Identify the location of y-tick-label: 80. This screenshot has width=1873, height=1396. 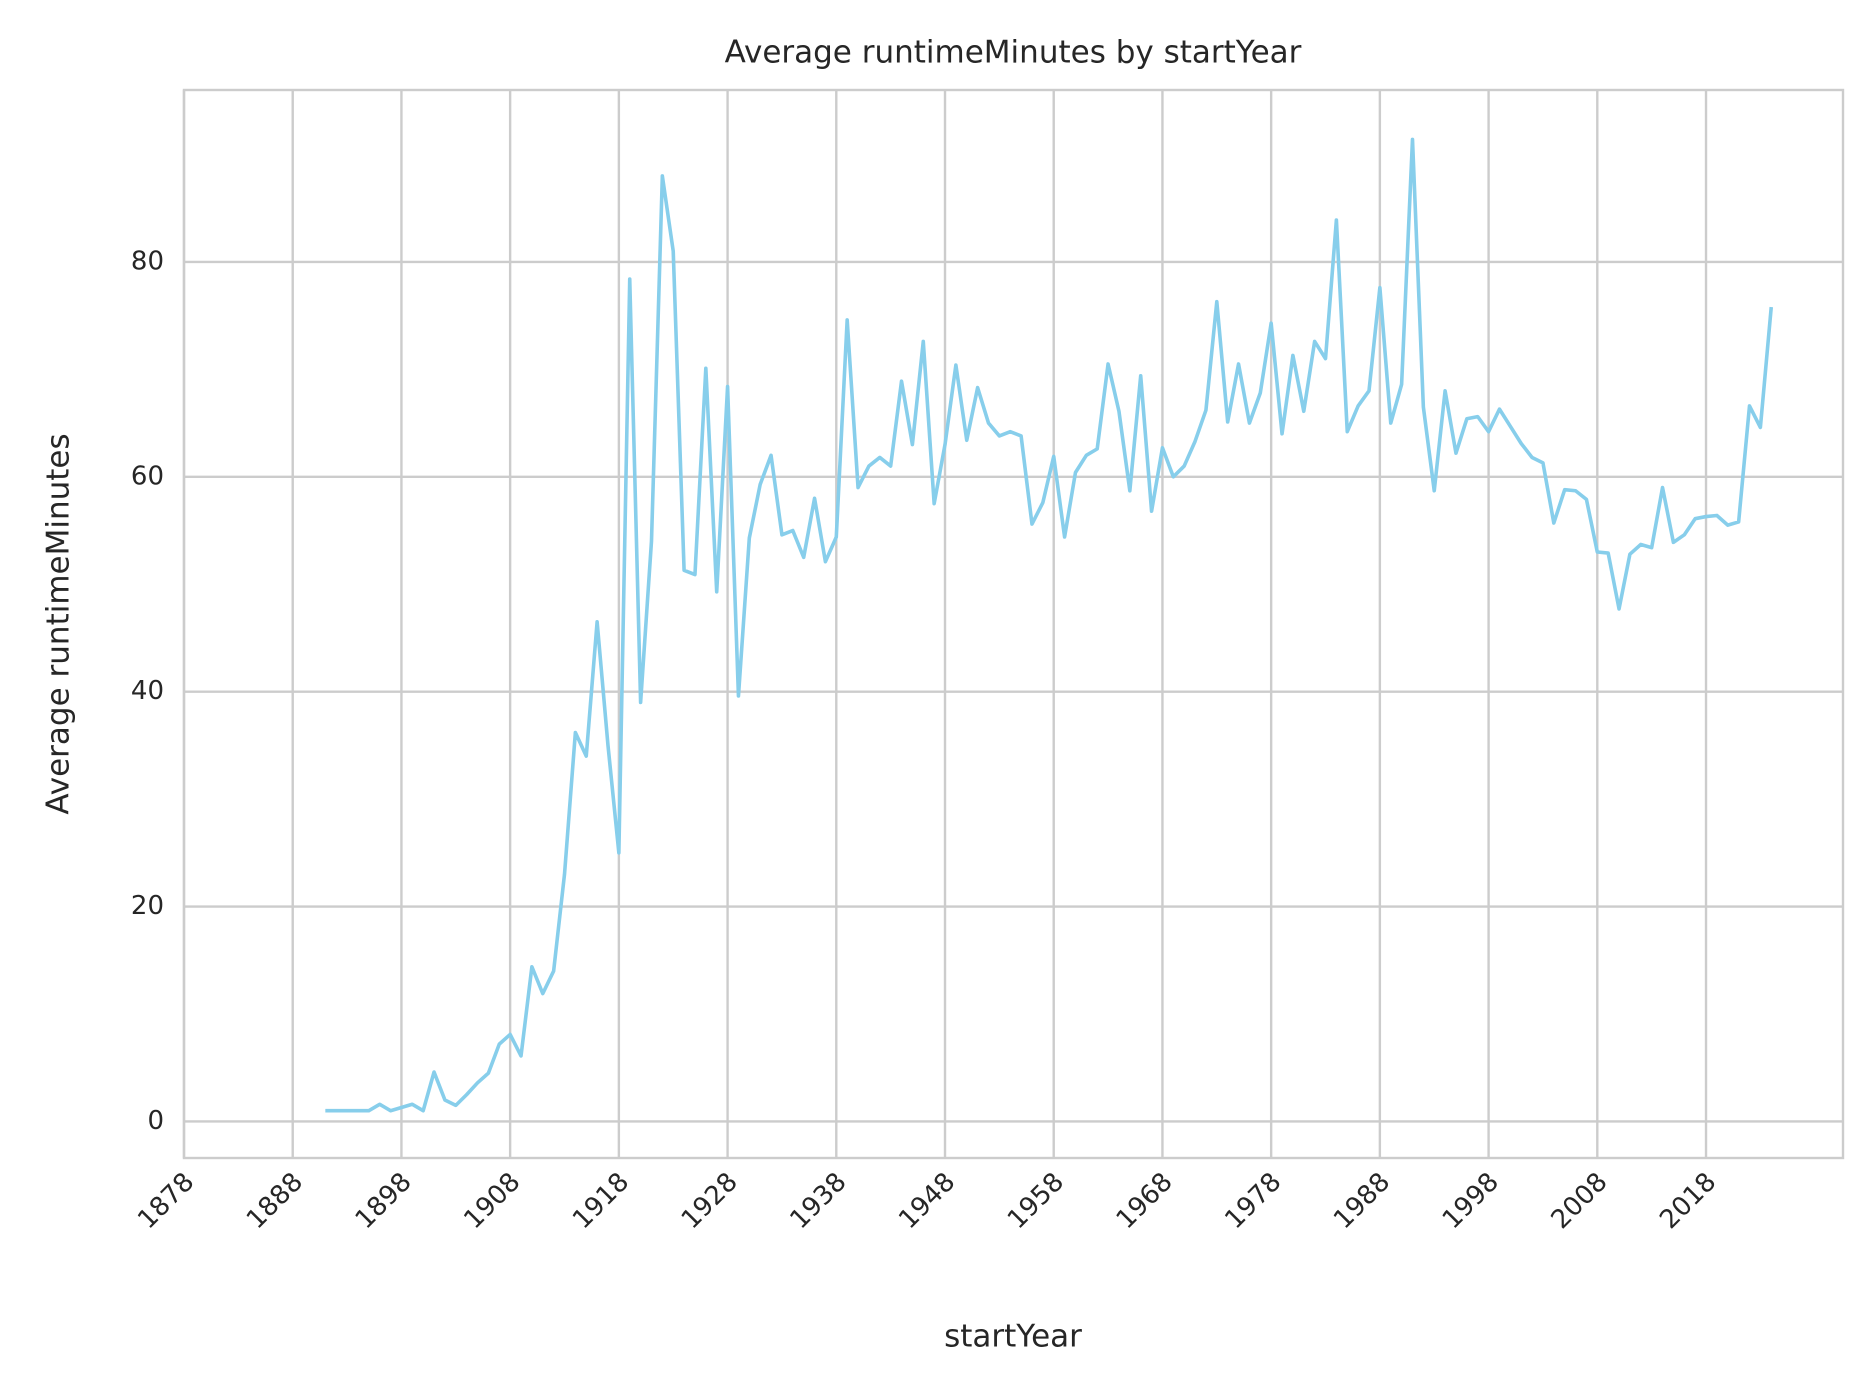
(147, 261).